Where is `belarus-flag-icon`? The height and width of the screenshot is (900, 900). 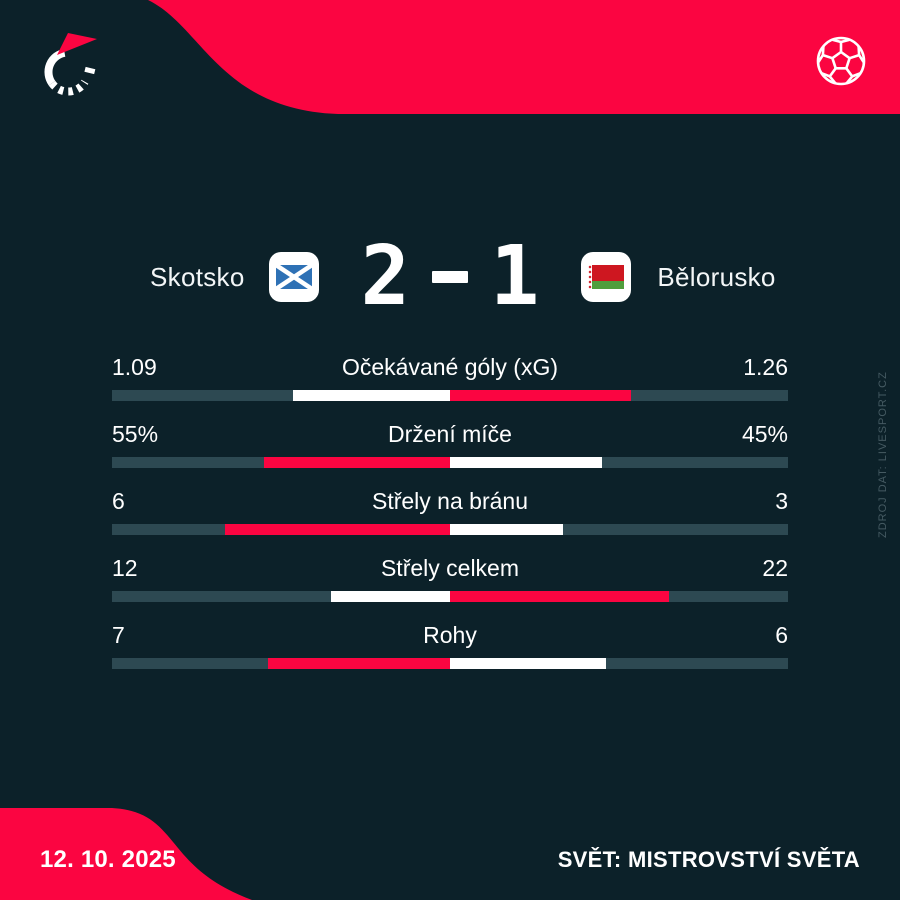 belarus-flag-icon is located at coordinates (606, 277).